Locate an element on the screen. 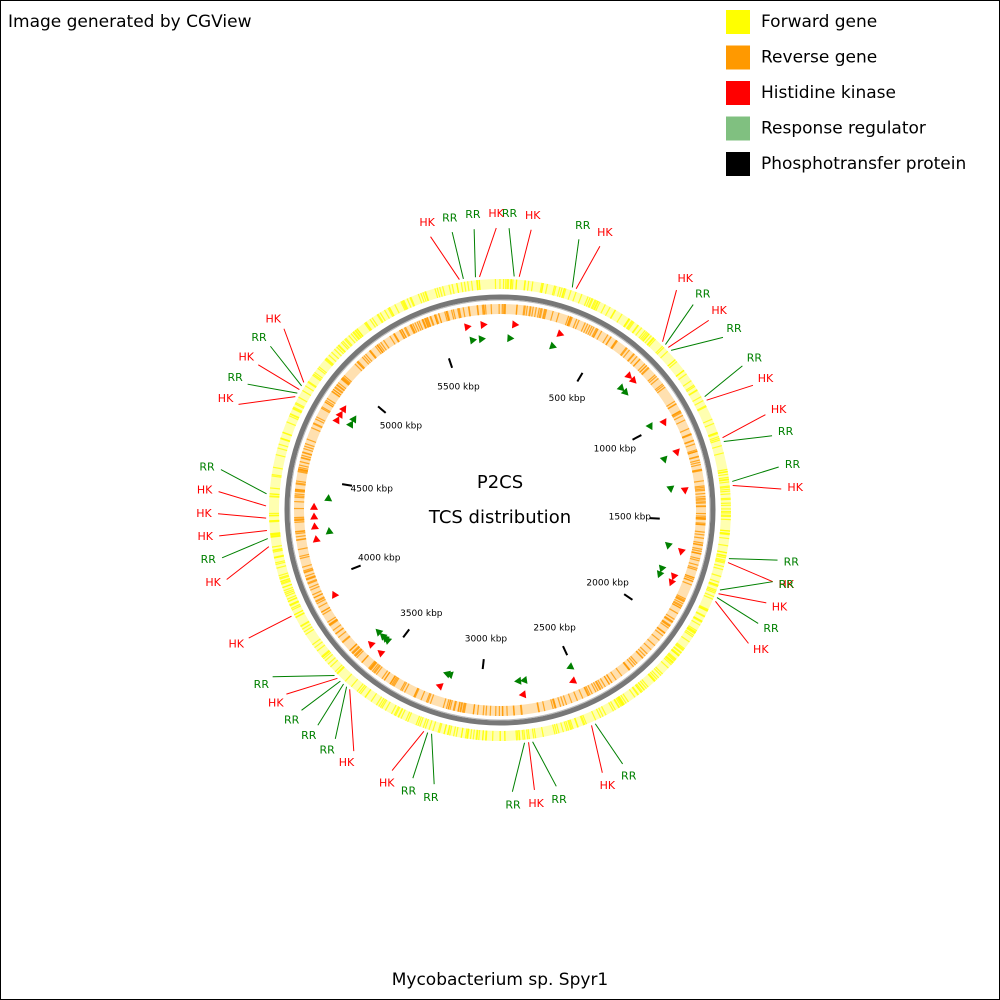  tick-label: 500 kbp is located at coordinates (567, 399).